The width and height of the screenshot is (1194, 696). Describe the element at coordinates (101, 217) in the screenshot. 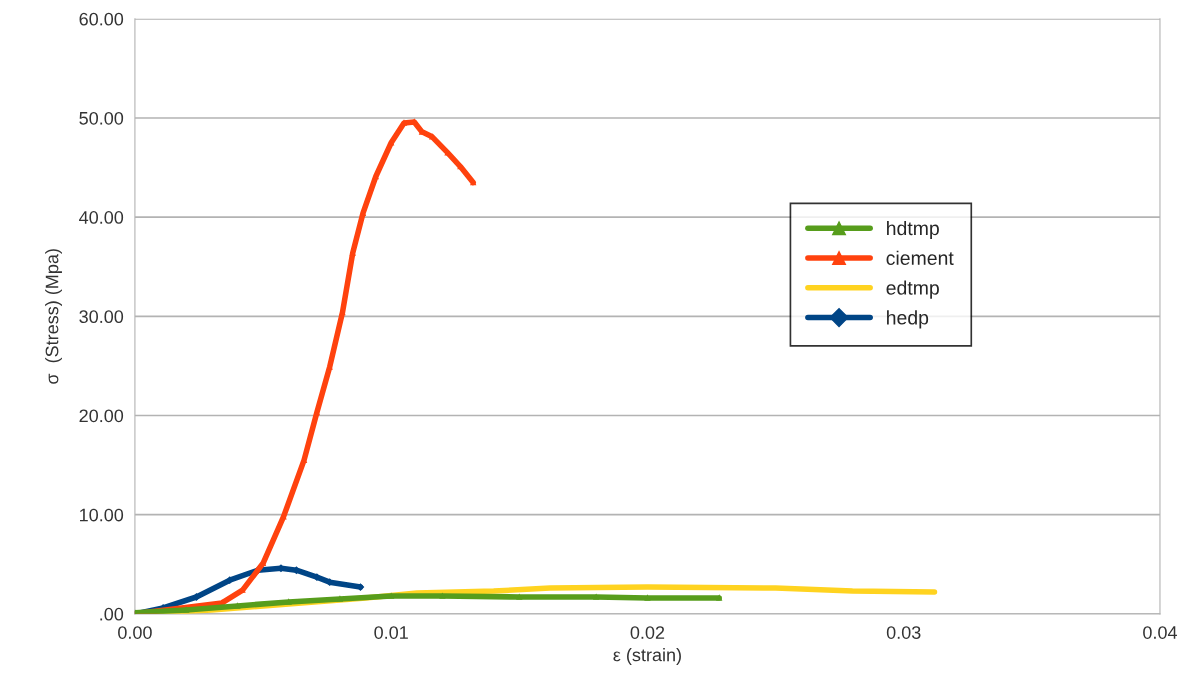

I see `y-tick-label: 40.00` at that location.